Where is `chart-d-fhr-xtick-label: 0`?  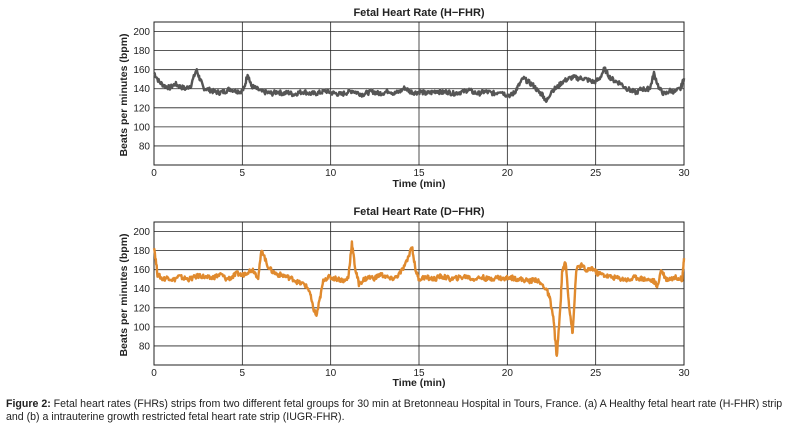 chart-d-fhr-xtick-label: 0 is located at coordinates (154, 373).